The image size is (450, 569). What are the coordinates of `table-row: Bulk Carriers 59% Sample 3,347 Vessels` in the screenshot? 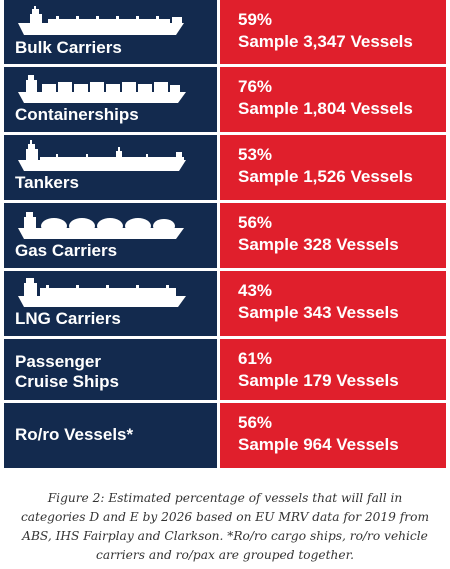 It's located at (225, 32).